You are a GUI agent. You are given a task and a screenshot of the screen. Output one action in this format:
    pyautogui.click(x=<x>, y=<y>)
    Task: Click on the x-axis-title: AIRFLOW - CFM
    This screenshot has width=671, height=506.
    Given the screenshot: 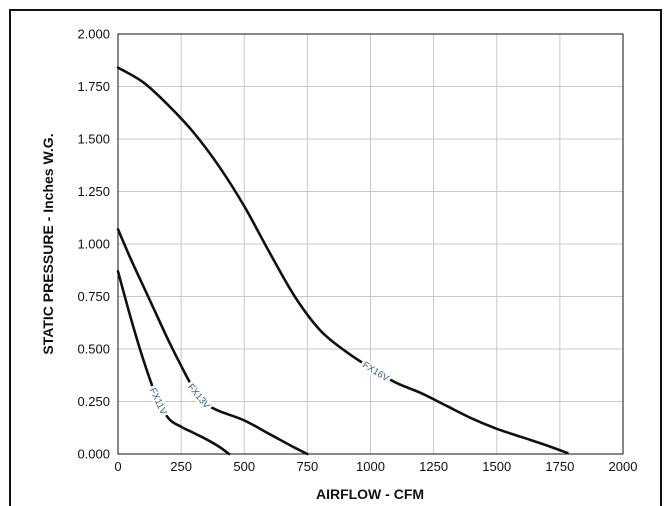 What is the action you would take?
    pyautogui.click(x=370, y=494)
    